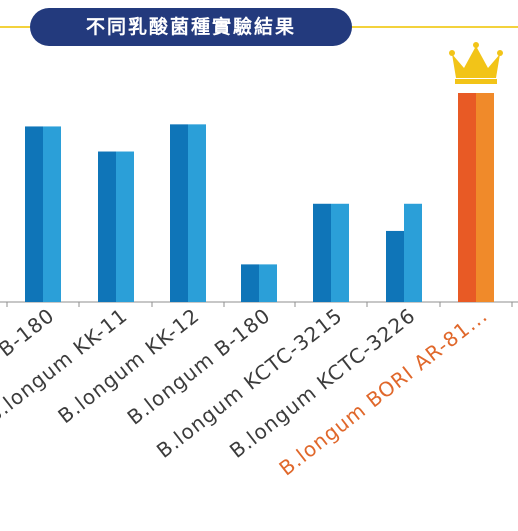  Describe the element at coordinates (29, 332) in the screenshot. I see `category-label: B-180` at that location.